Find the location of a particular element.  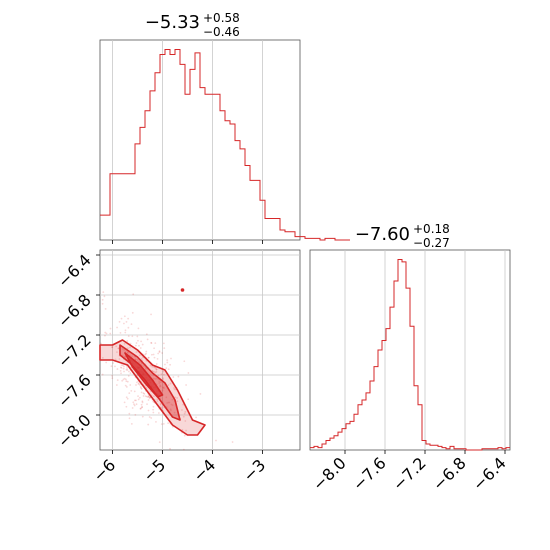

joint-density-scatter is located at coordinates (167, 371).